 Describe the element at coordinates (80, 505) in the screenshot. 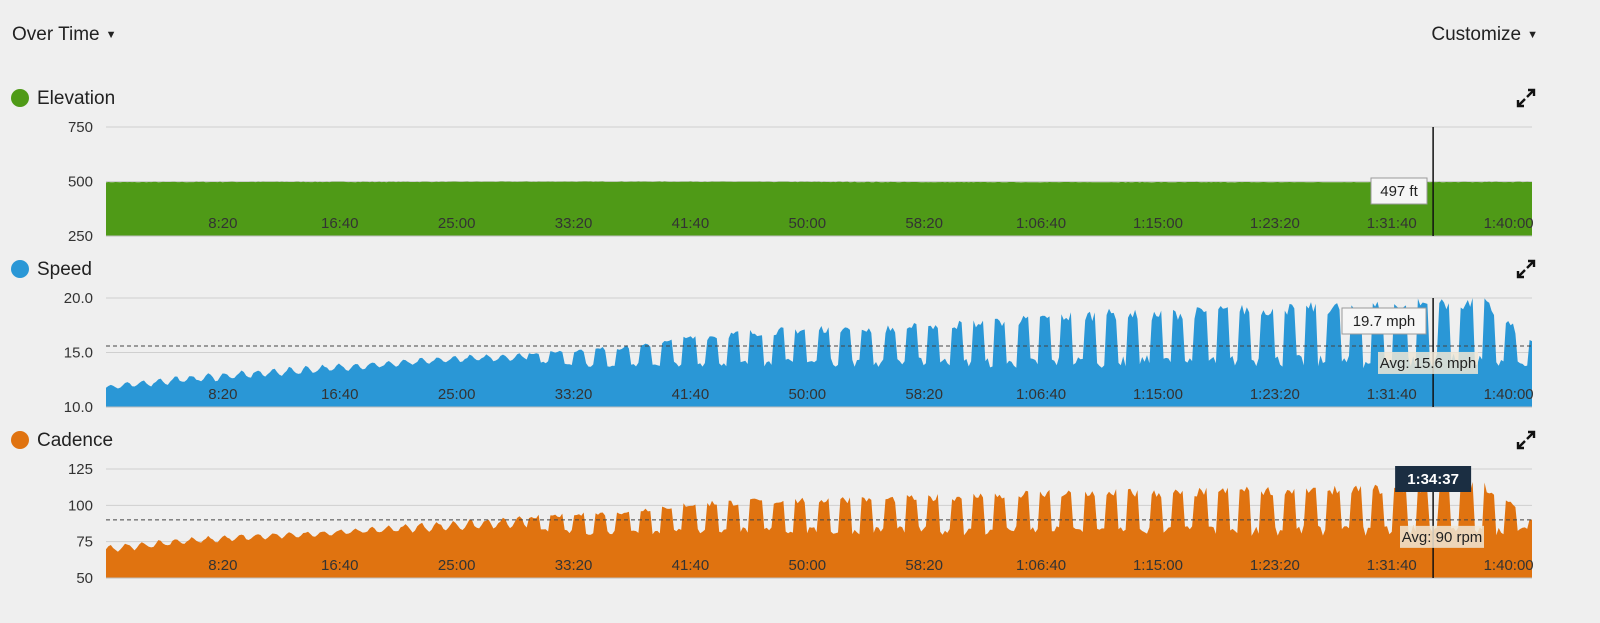

I see `y-tick-label: 100` at that location.